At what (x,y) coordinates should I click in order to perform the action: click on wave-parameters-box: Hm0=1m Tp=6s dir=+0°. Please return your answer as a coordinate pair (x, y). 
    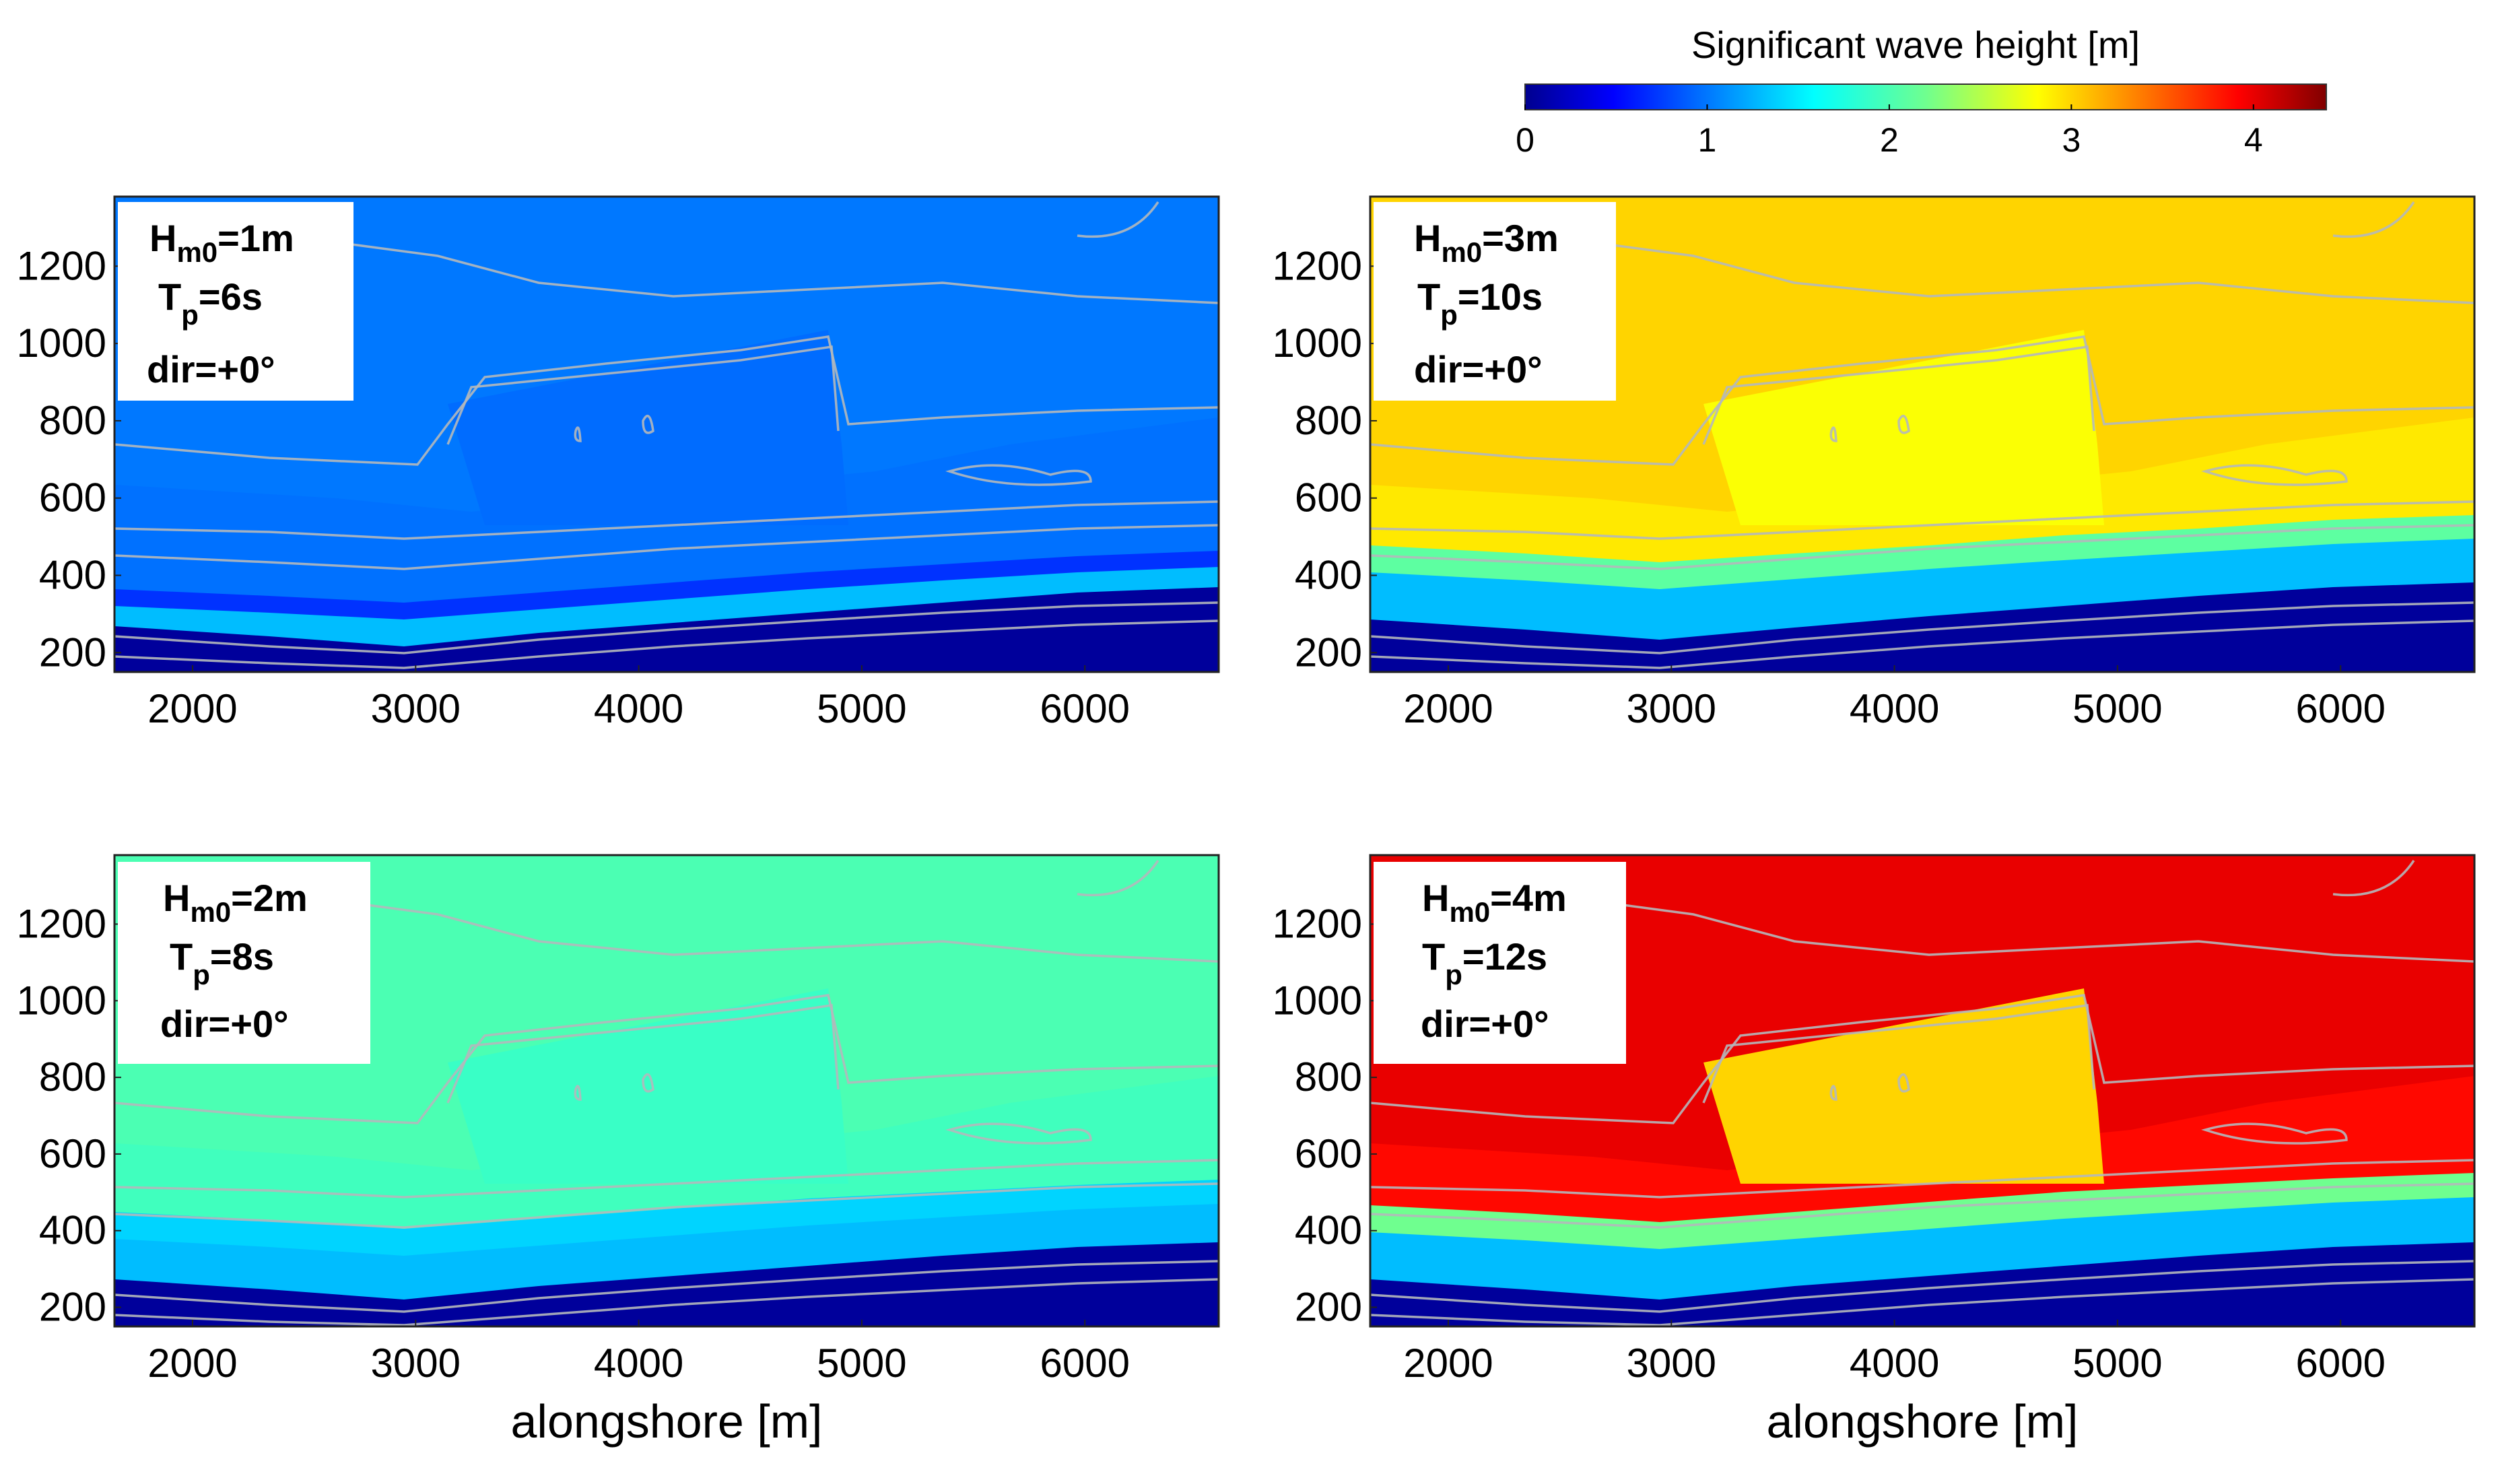
    Looking at the image, I should click on (235, 301).